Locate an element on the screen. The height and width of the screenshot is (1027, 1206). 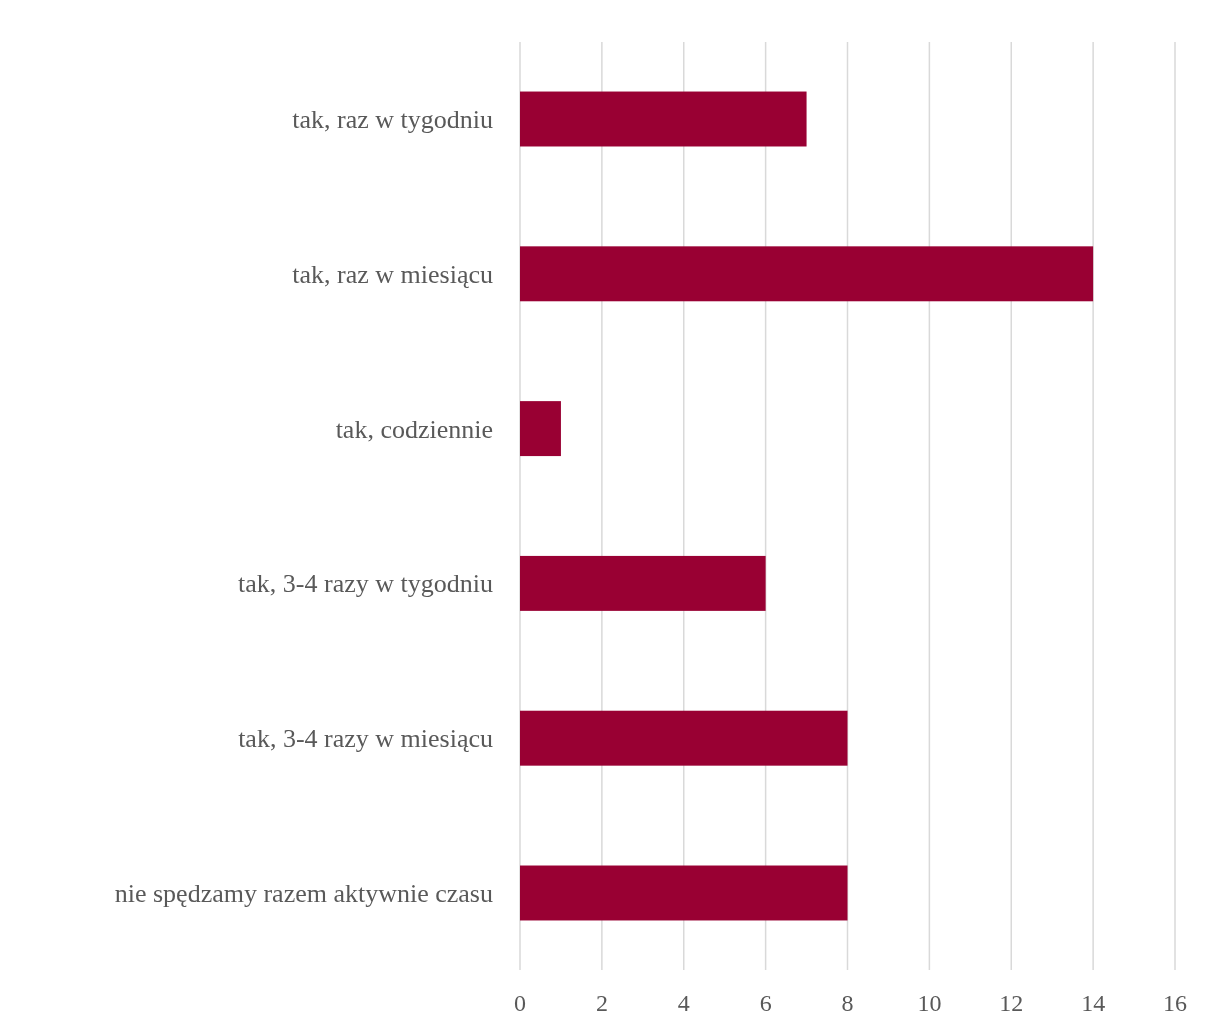
x-tick-label: 10 is located at coordinates (929, 1003).